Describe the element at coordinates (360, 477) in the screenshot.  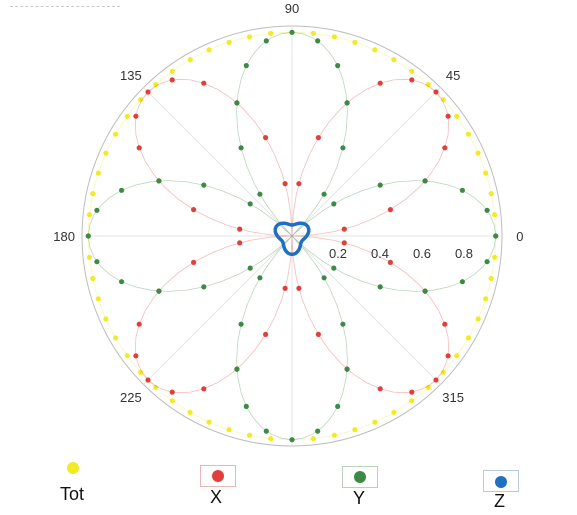
I see `legend-swatch-y` at that location.